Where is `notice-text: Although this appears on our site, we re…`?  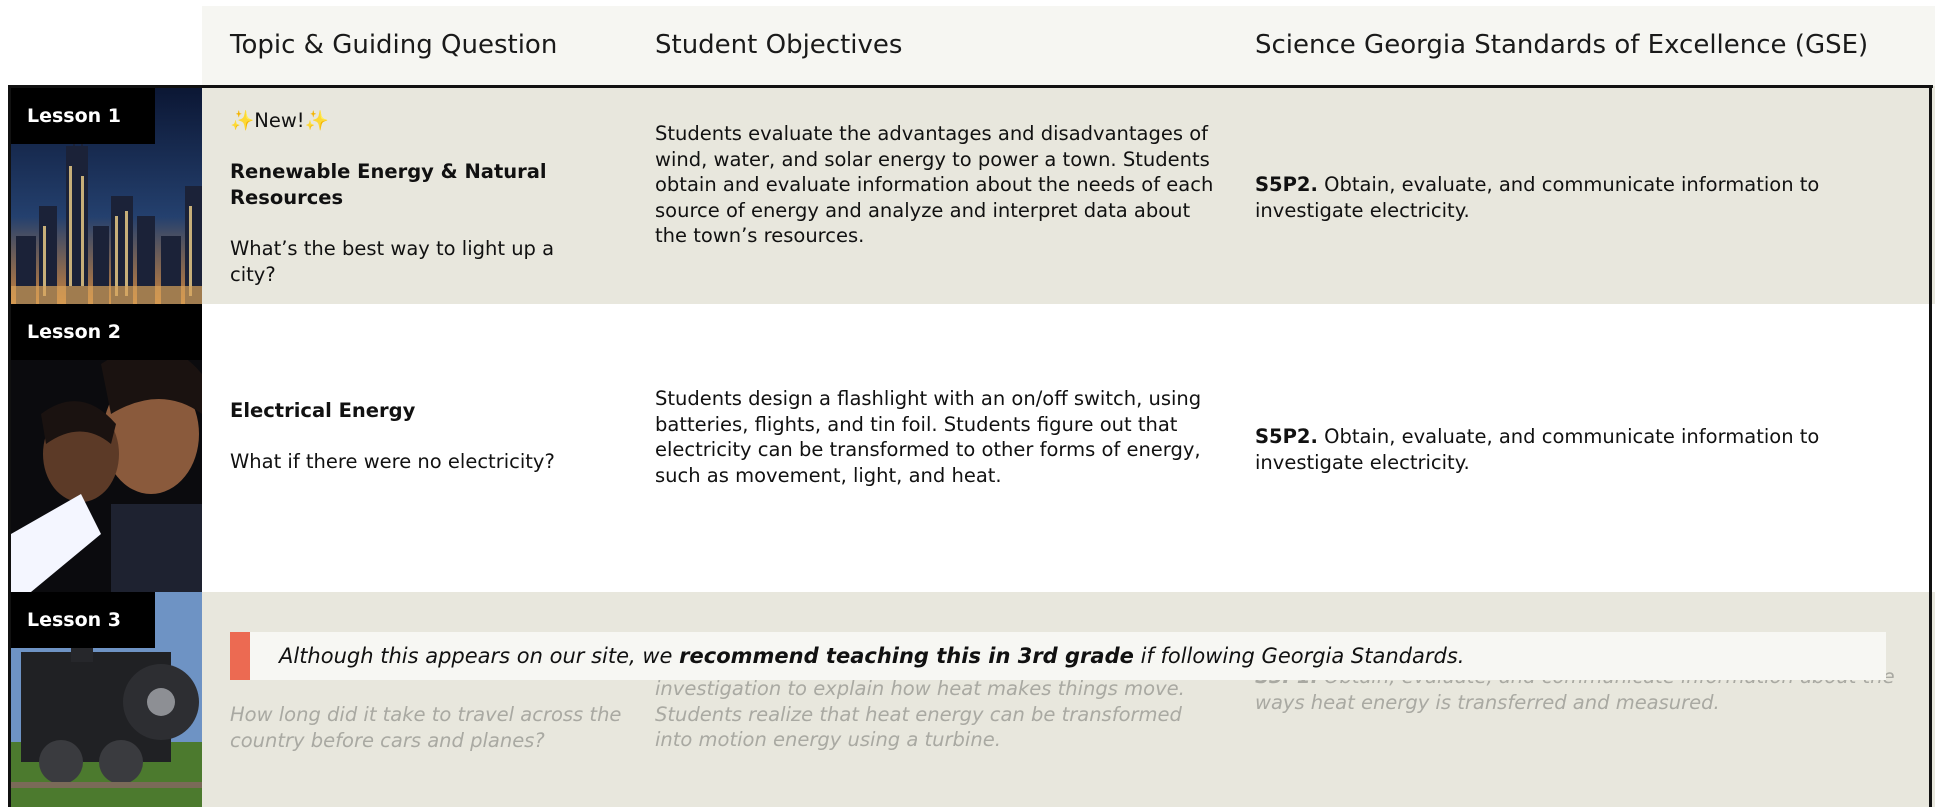 notice-text: Although this appears on our site, we re… is located at coordinates (871, 656).